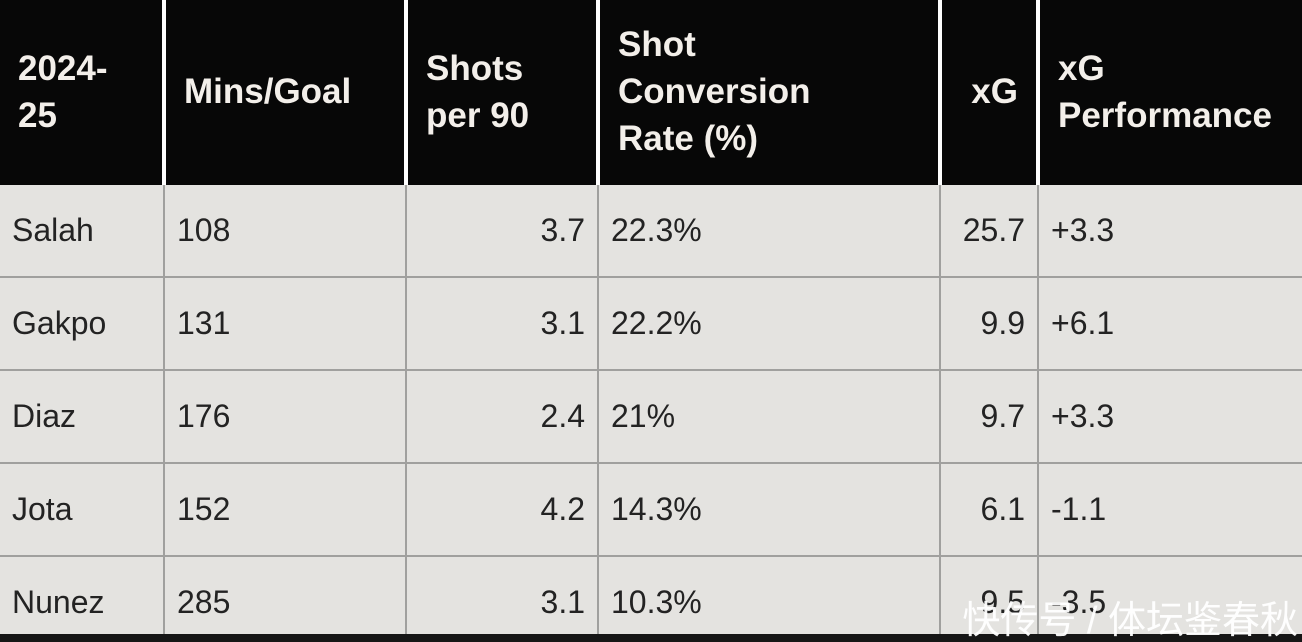 This screenshot has height=642, width=1302. Describe the element at coordinates (1170, 323) in the screenshot. I see `cell-xg-performance: +6.1` at that location.